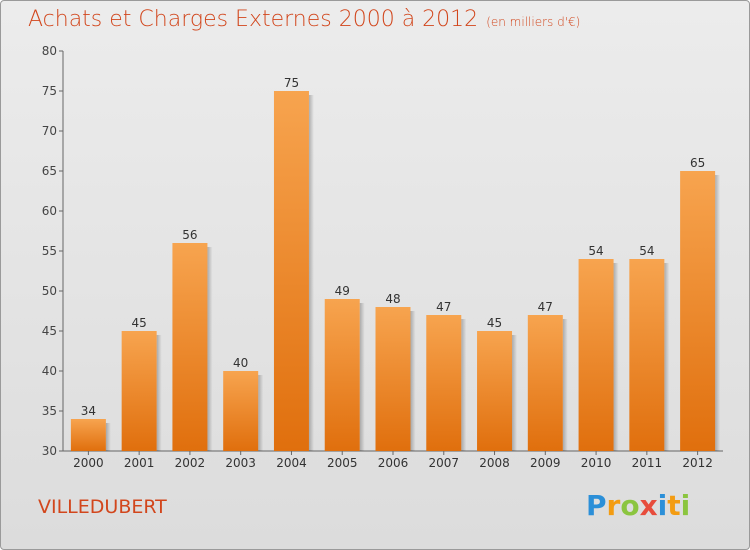 This screenshot has height=550, width=750. What do you see at coordinates (189, 235) in the screenshot?
I see `bar-value-label: 56` at bounding box center [189, 235].